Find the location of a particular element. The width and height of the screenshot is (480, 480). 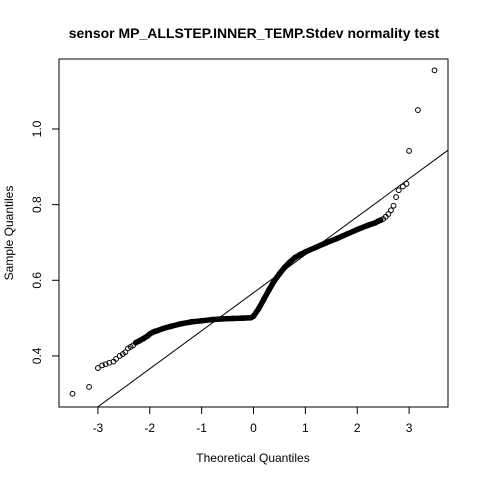

y-axis-title: Sample Quantiles is located at coordinates (9, 233).